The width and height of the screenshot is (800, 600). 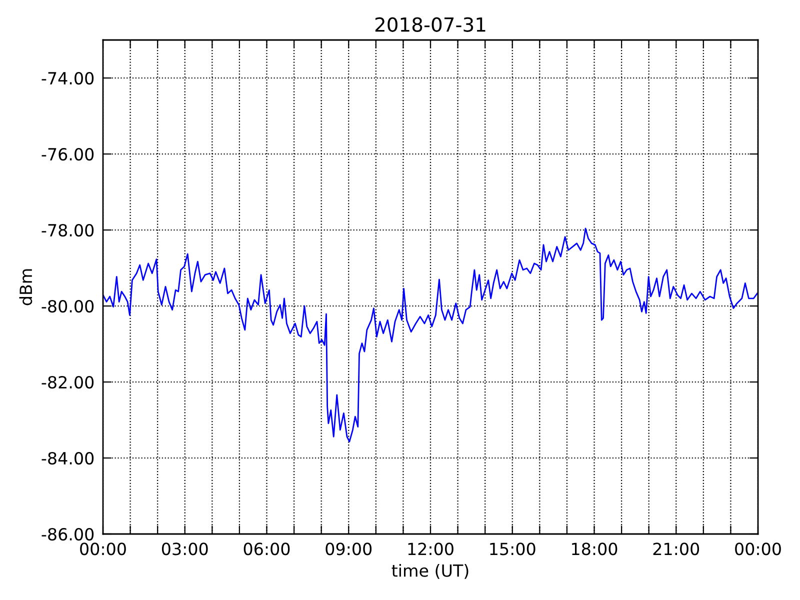 I want to click on x-tick-label: 21:00, so click(x=676, y=549).